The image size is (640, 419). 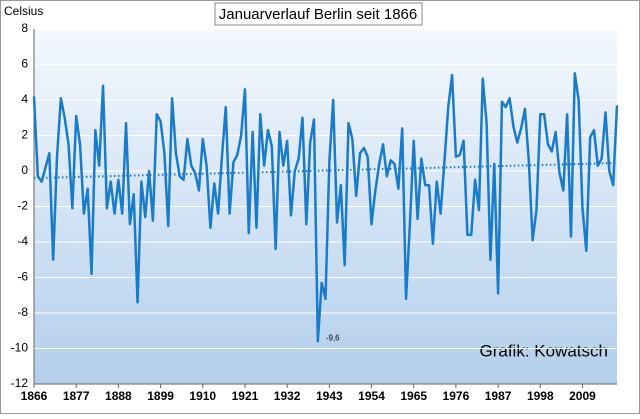 I want to click on x-tick-label: 1877, so click(x=76, y=396).